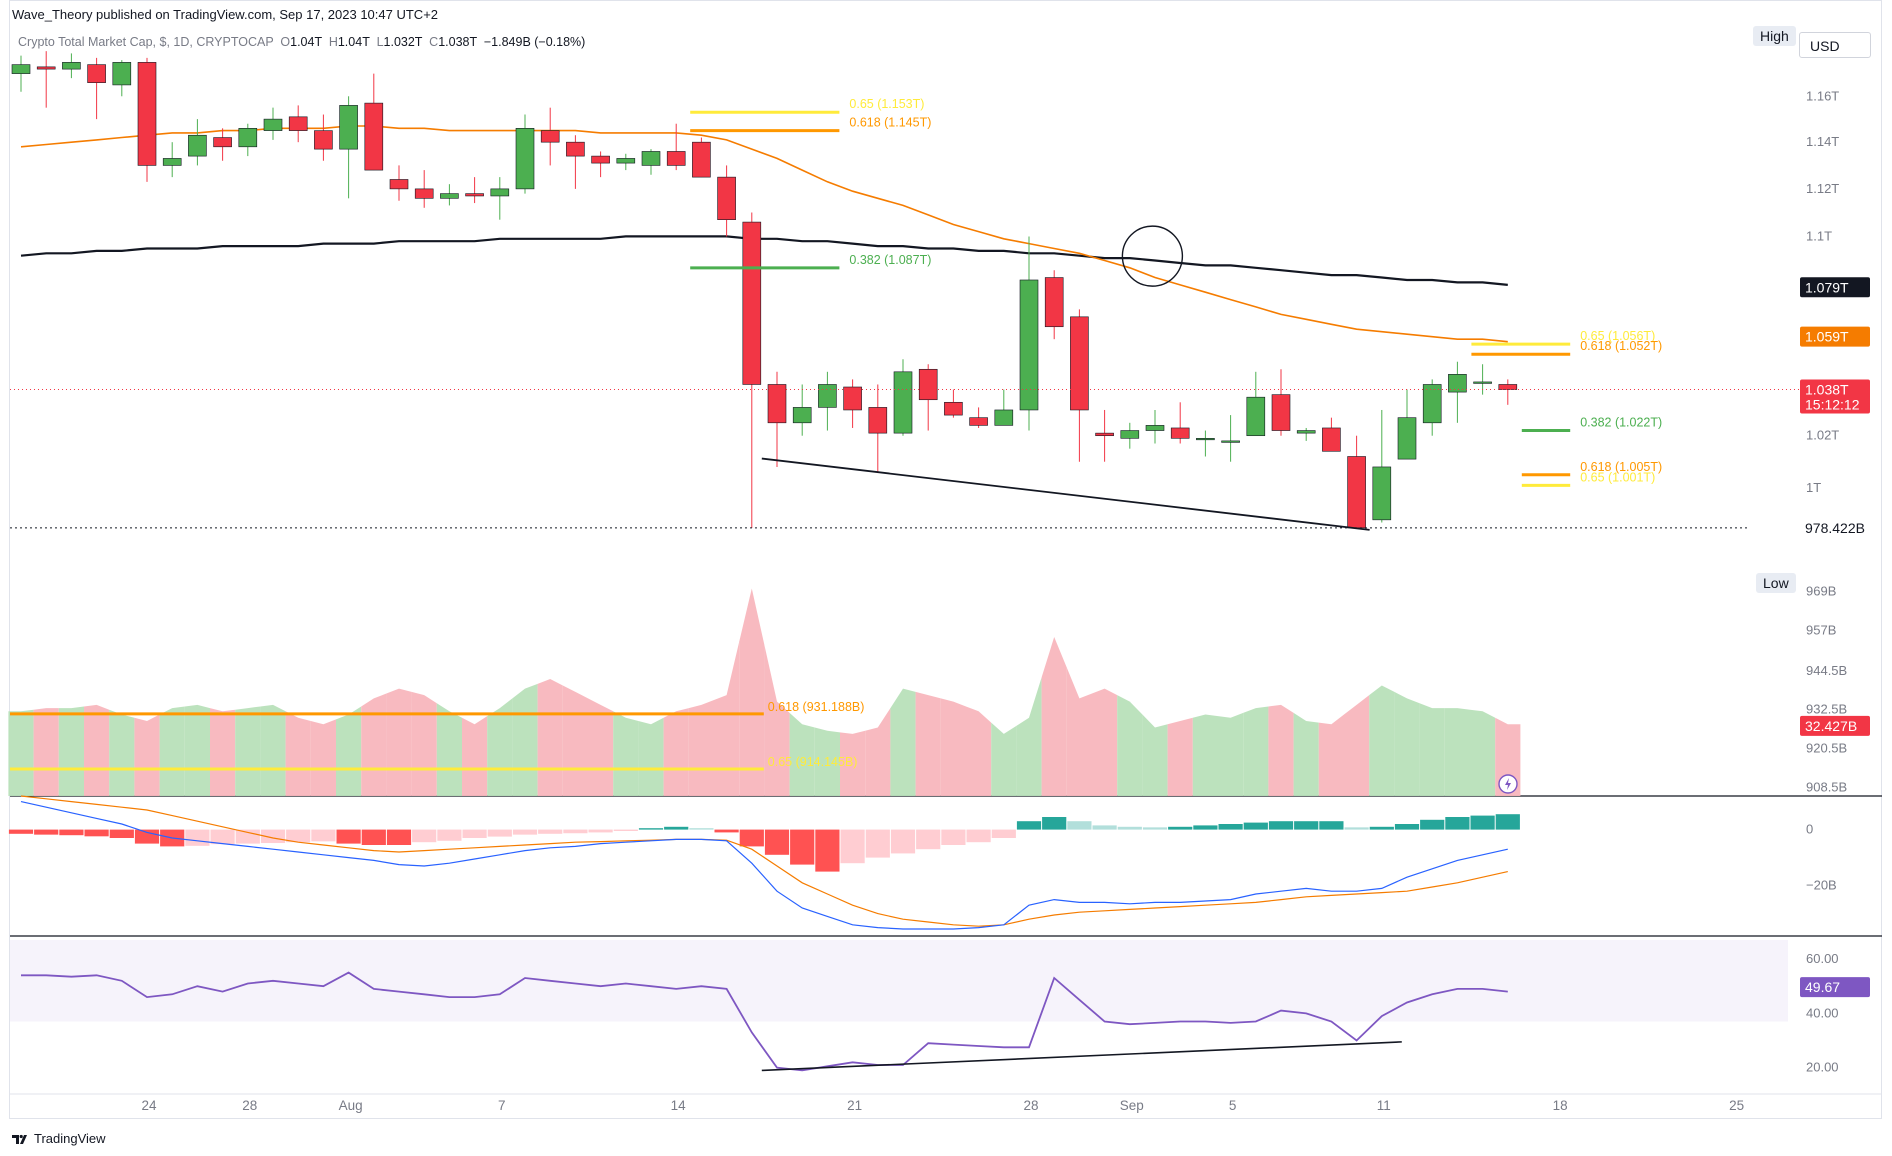 The height and width of the screenshot is (1156, 1892). What do you see at coordinates (1081, 1056) in the screenshot?
I see `rsi-divergence-line` at bounding box center [1081, 1056].